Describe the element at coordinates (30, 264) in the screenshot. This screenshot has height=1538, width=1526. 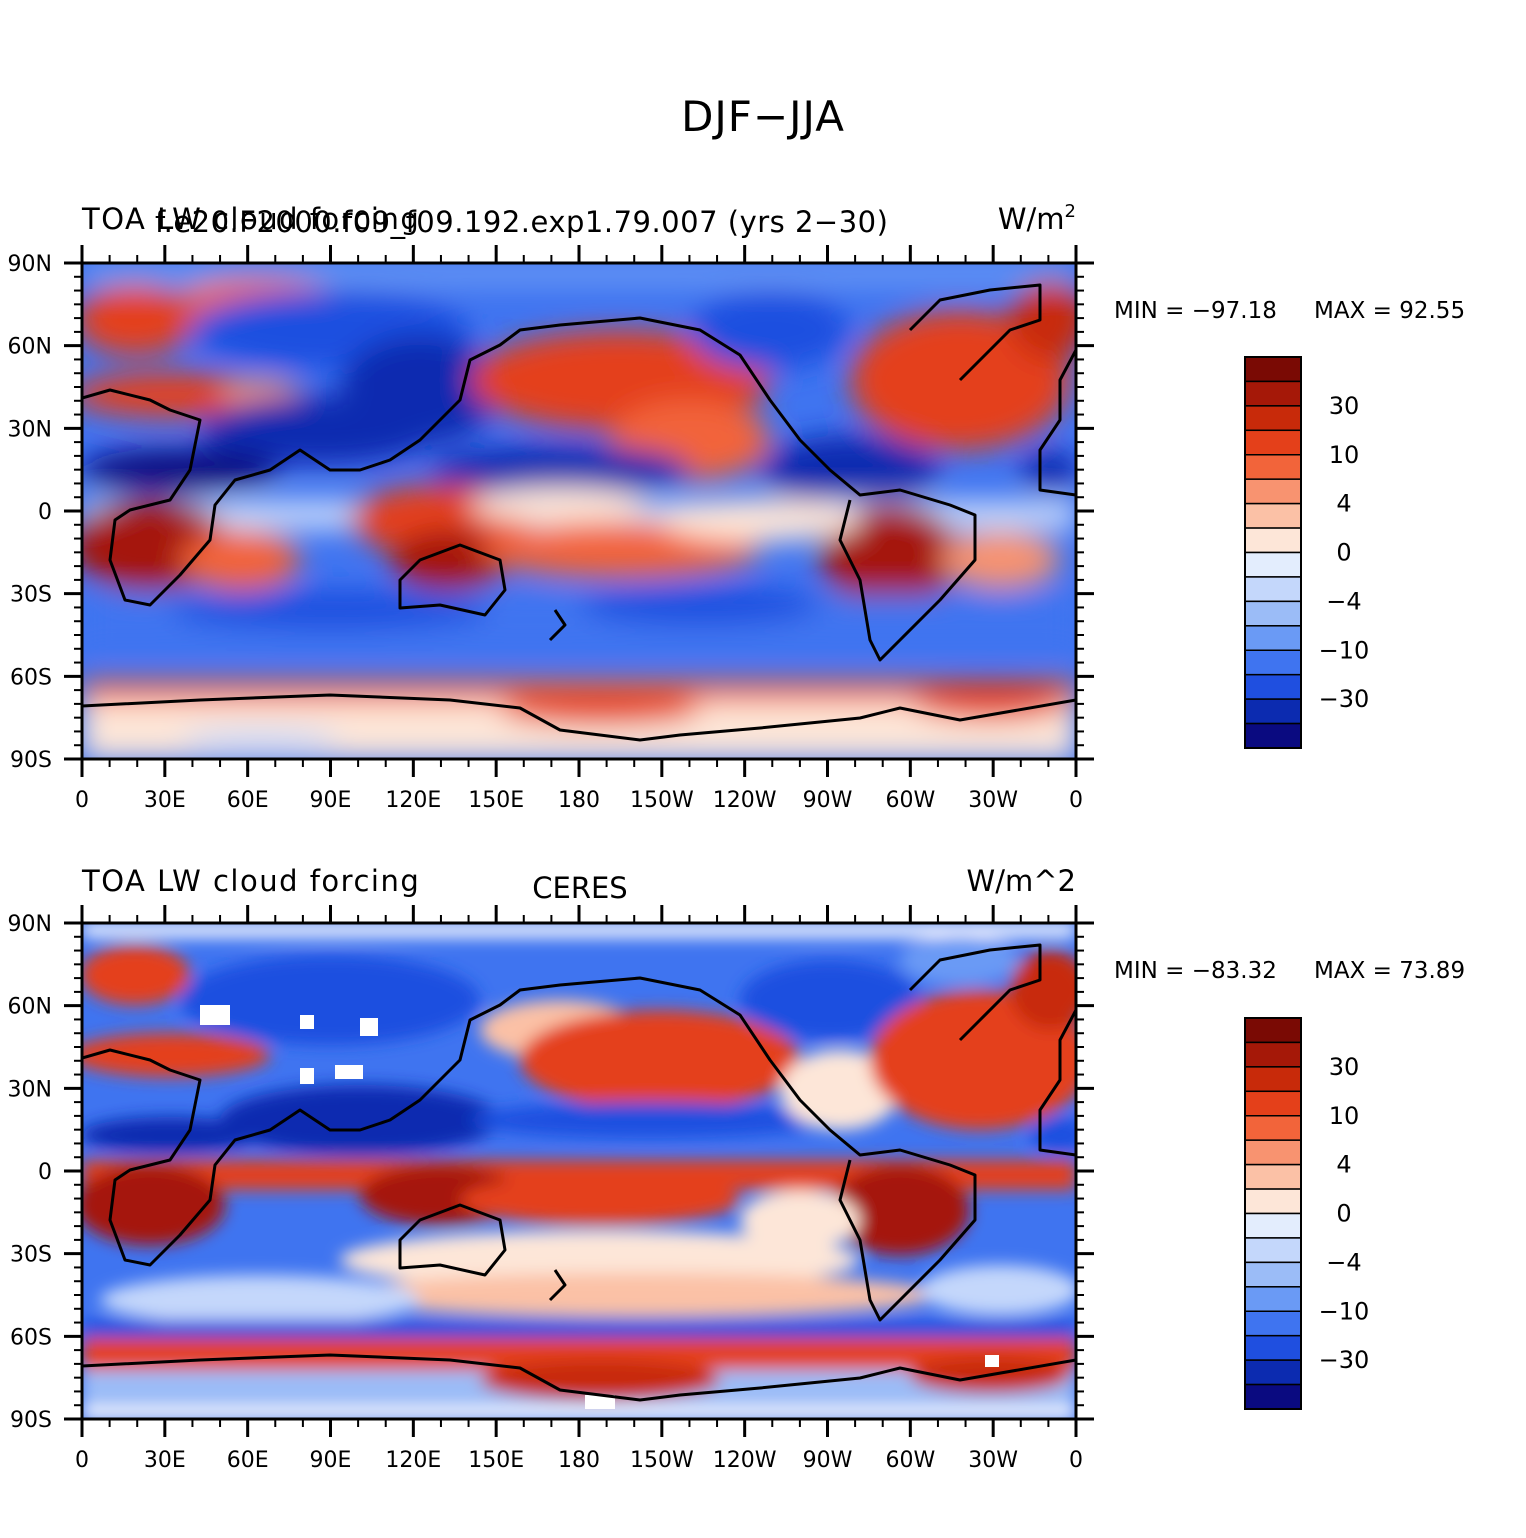
I see `lat-tick-label: 90N` at that location.